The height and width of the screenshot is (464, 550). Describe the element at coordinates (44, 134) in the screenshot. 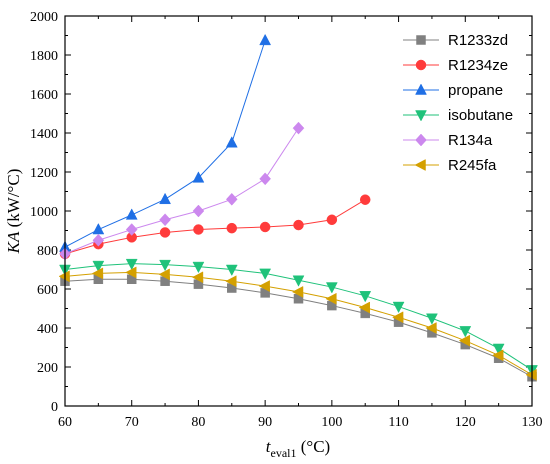

I see `y-tick-label: 1400` at that location.